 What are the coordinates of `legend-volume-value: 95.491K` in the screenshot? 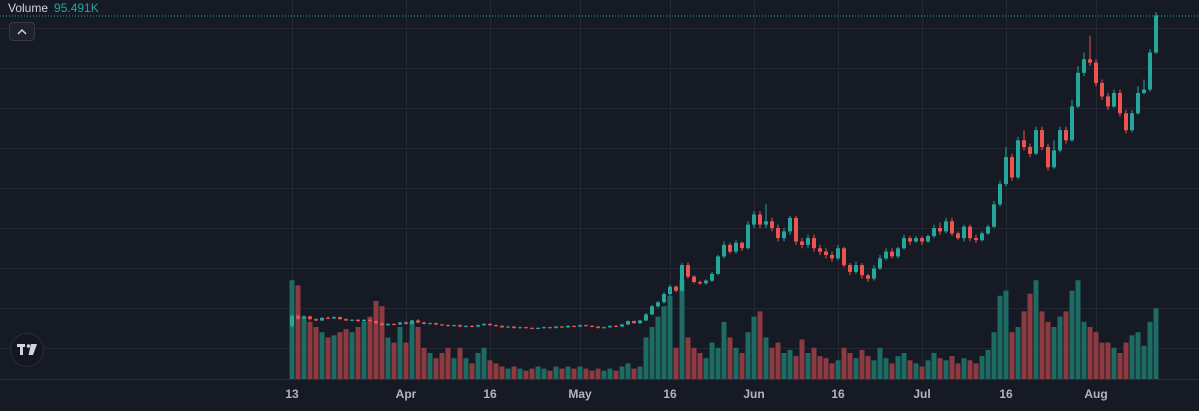 It's located at (76, 8).